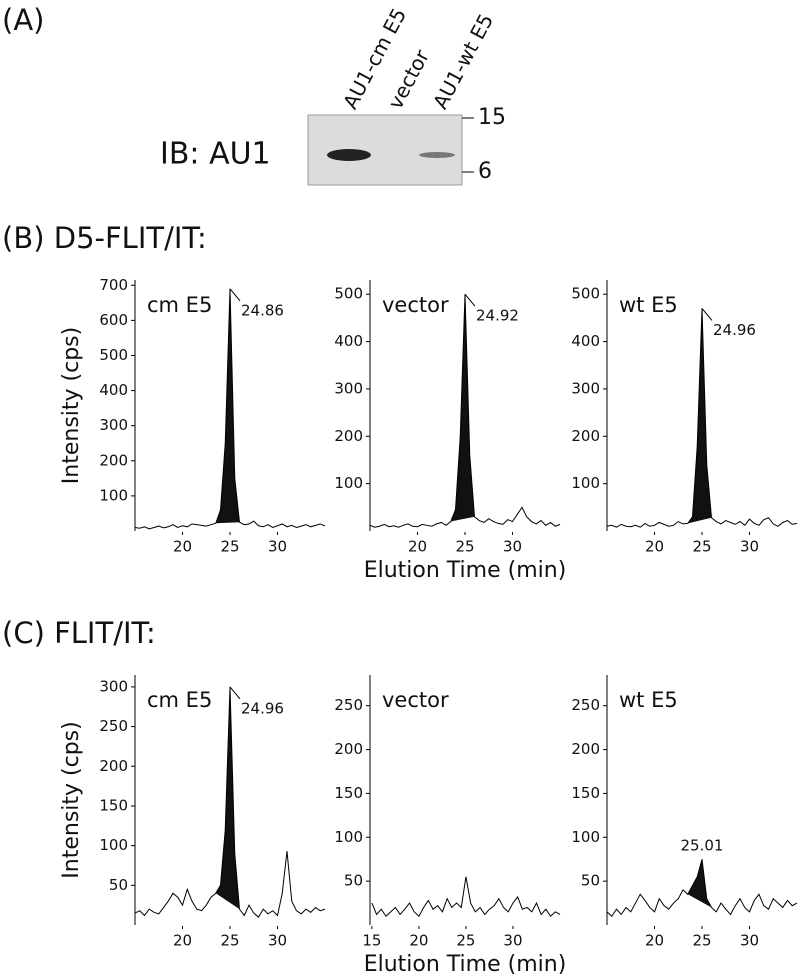 The width and height of the screenshot is (800, 978). I want to click on marker-label: 15, so click(492, 117).